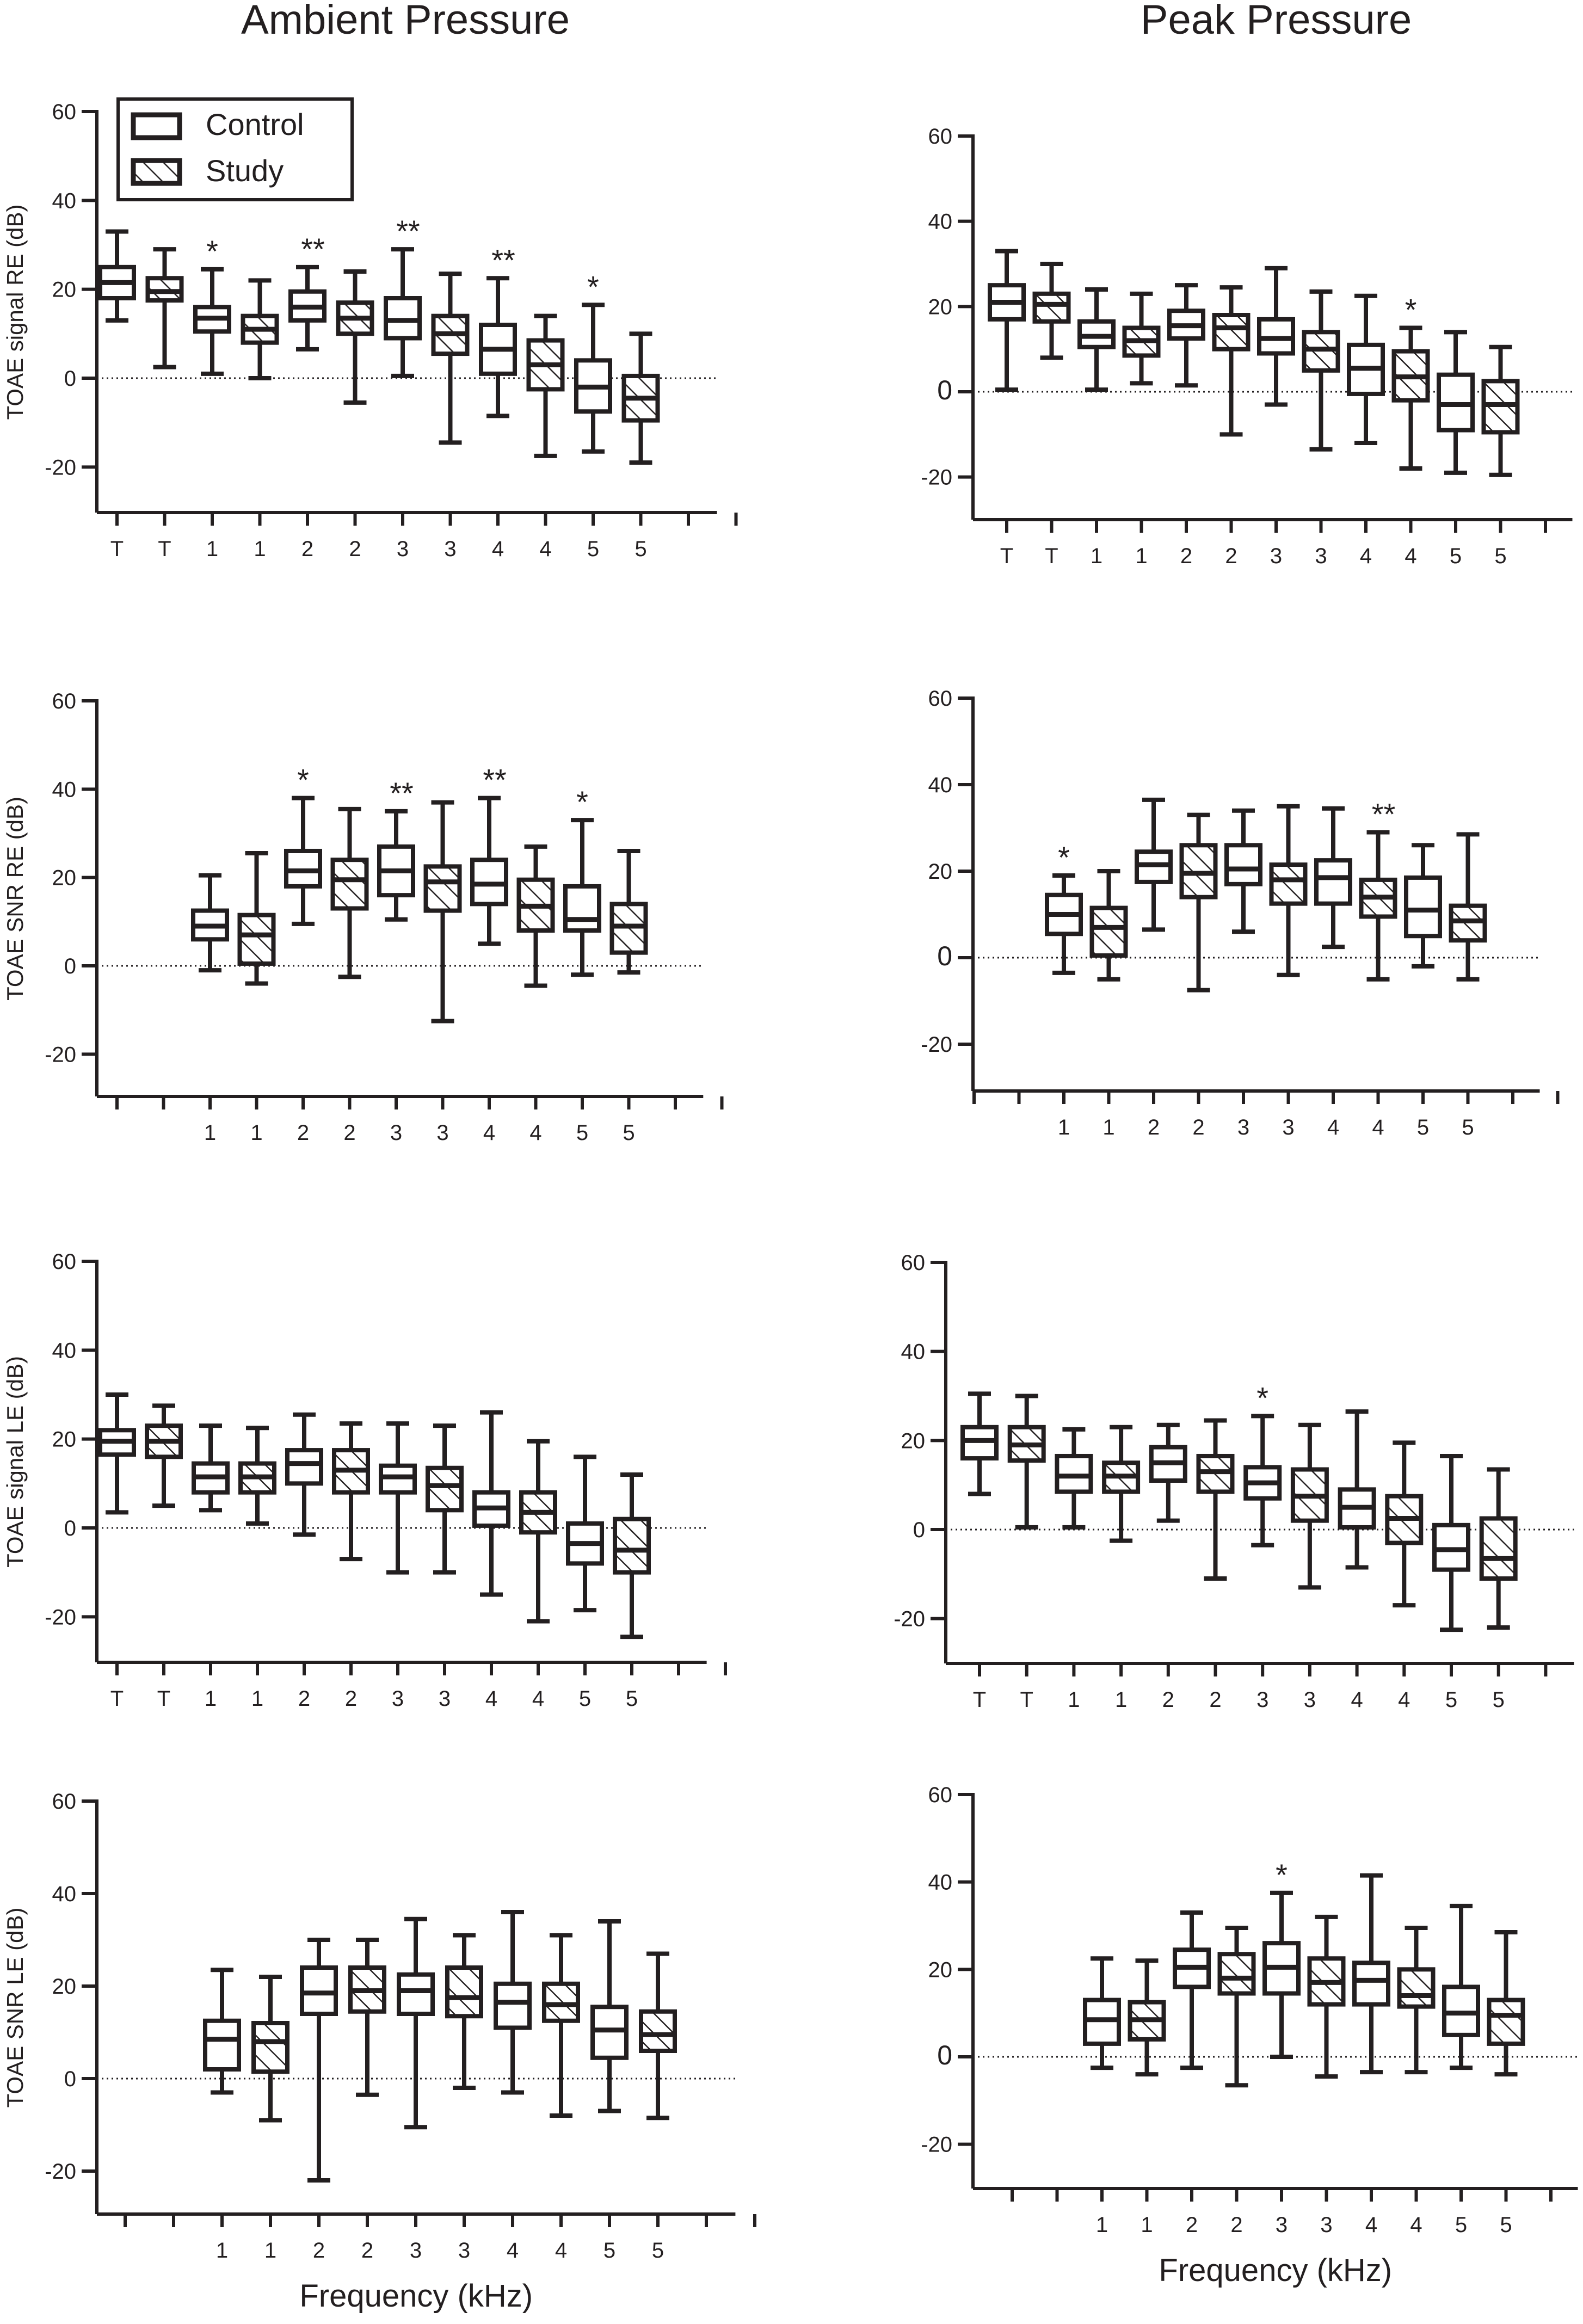 The image size is (1583, 2324). Describe the element at coordinates (235, 149) in the screenshot. I see `legend: Control Study` at that location.